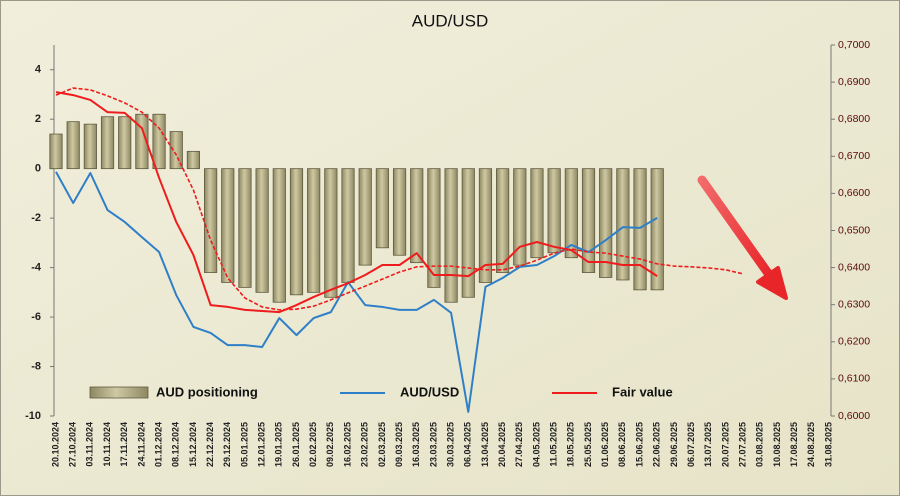 The width and height of the screenshot is (900, 501). Describe the element at coordinates (124, 444) in the screenshot. I see `x-tick-label: 17.11.2024` at that location.